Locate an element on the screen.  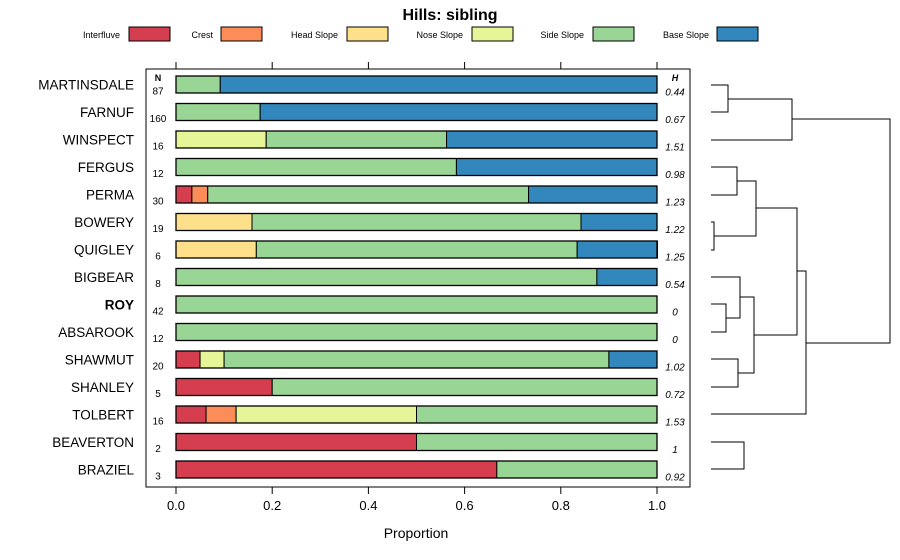
bar-segment-shawmut-nose-slope is located at coordinates (212, 359).